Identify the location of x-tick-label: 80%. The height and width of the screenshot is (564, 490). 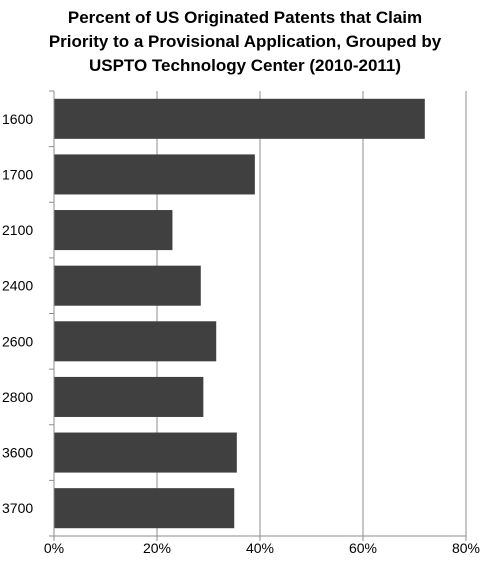
(466, 548).